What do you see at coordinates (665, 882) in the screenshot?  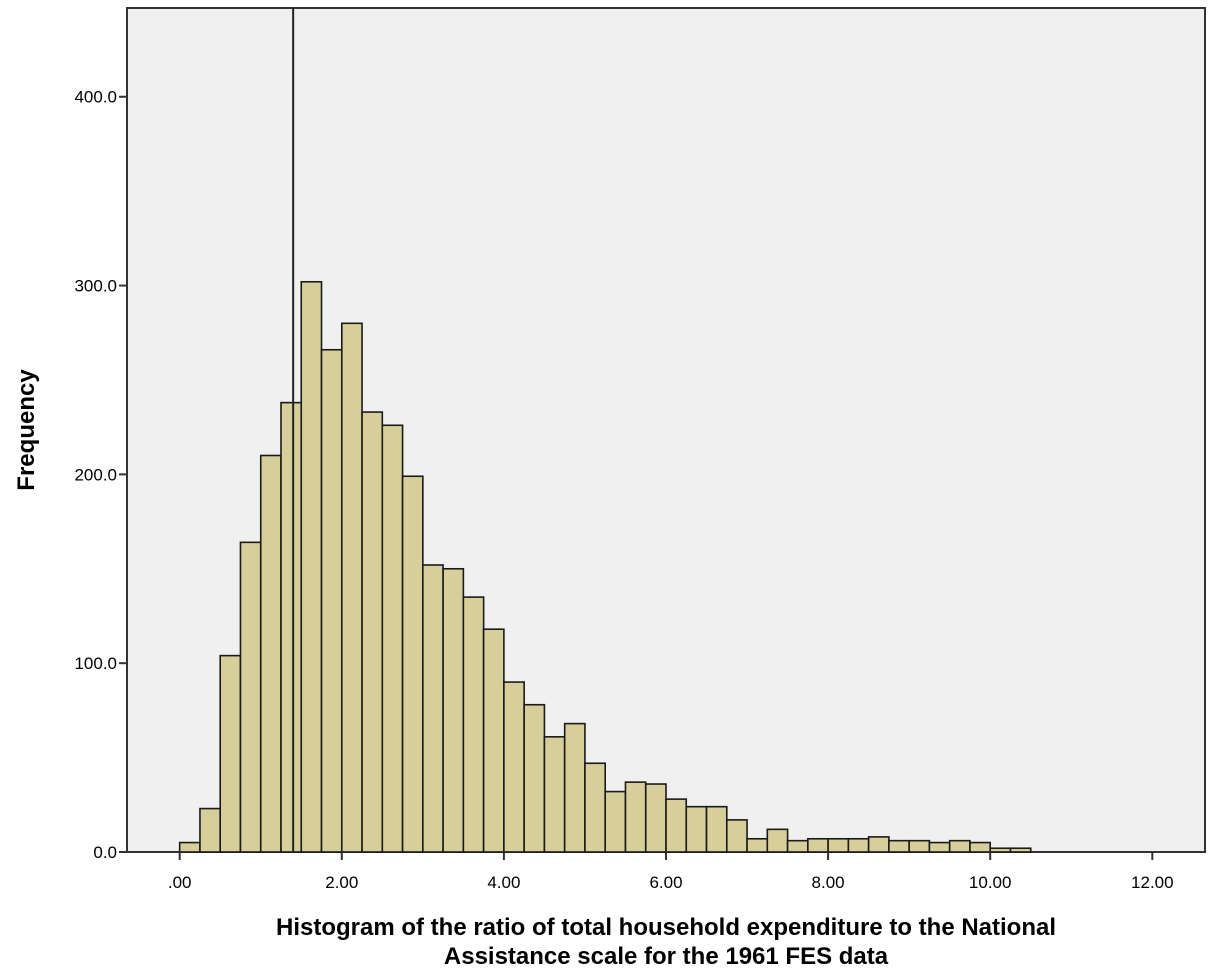 I see `x-tick-label: 6.00` at bounding box center [665, 882].